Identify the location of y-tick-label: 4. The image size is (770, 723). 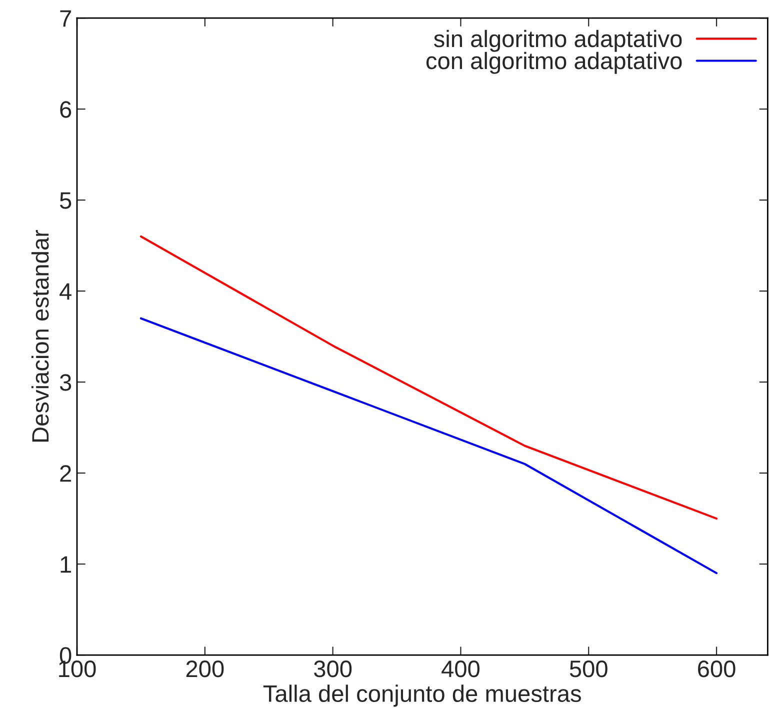
(66, 291).